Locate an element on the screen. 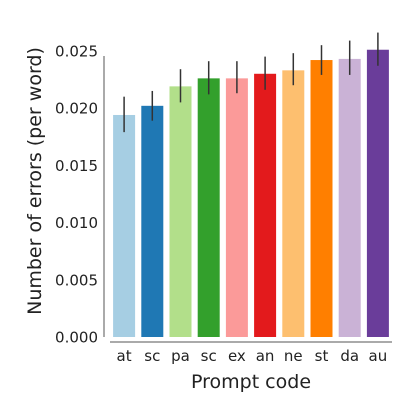 This screenshot has width=415, height=415. y-tick-label: 0.025 is located at coordinates (76, 51).